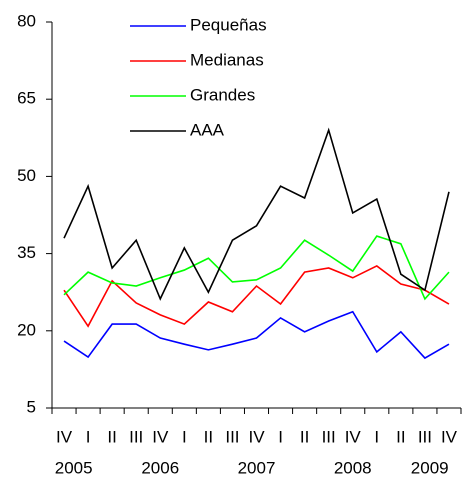 The width and height of the screenshot is (463, 478). What do you see at coordinates (26, 175) in the screenshot?
I see `y-tick-label: 50` at bounding box center [26, 175].